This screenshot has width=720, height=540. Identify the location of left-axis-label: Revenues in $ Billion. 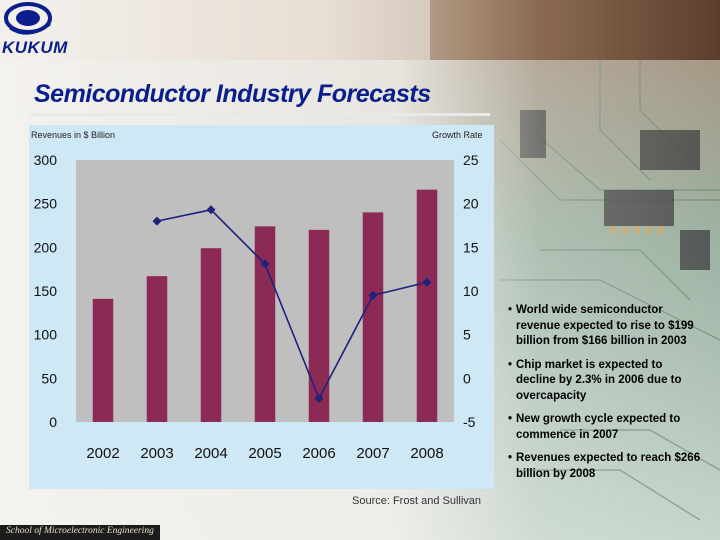
(73, 135).